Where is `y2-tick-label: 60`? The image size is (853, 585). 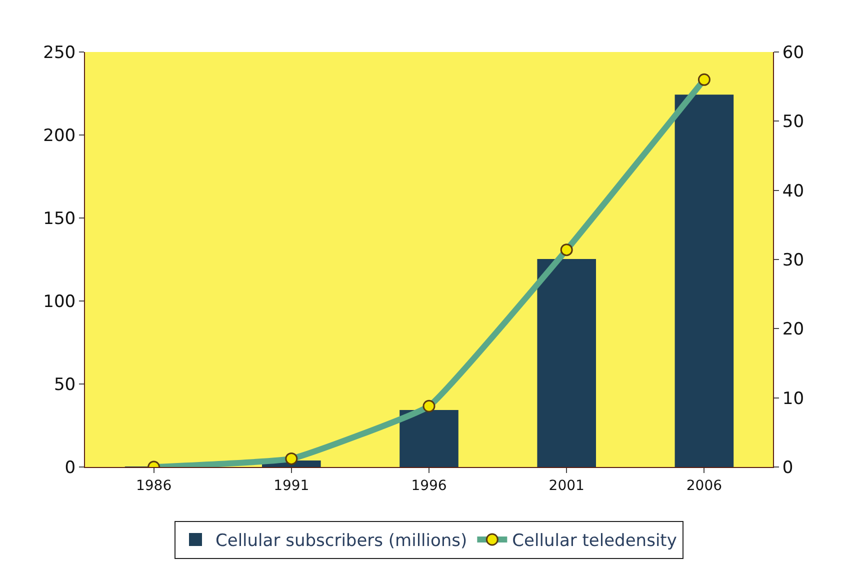
y2-tick-label: 60 is located at coordinates (793, 52).